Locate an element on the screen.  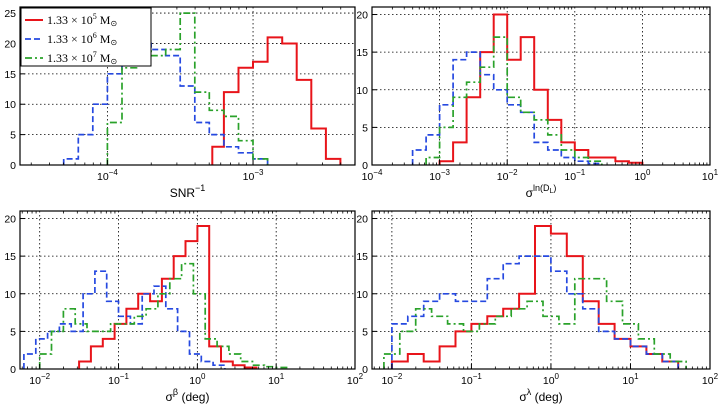
series-sigma-beta-1.33e7 is located at coordinates (163, 315).